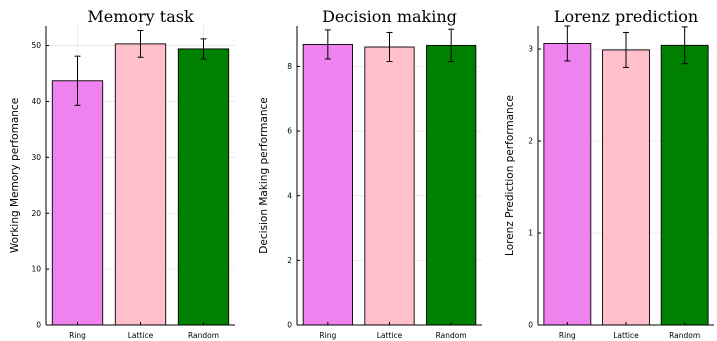  What do you see at coordinates (203, 187) in the screenshot?
I see `panel-1-bar-random` at bounding box center [203, 187].